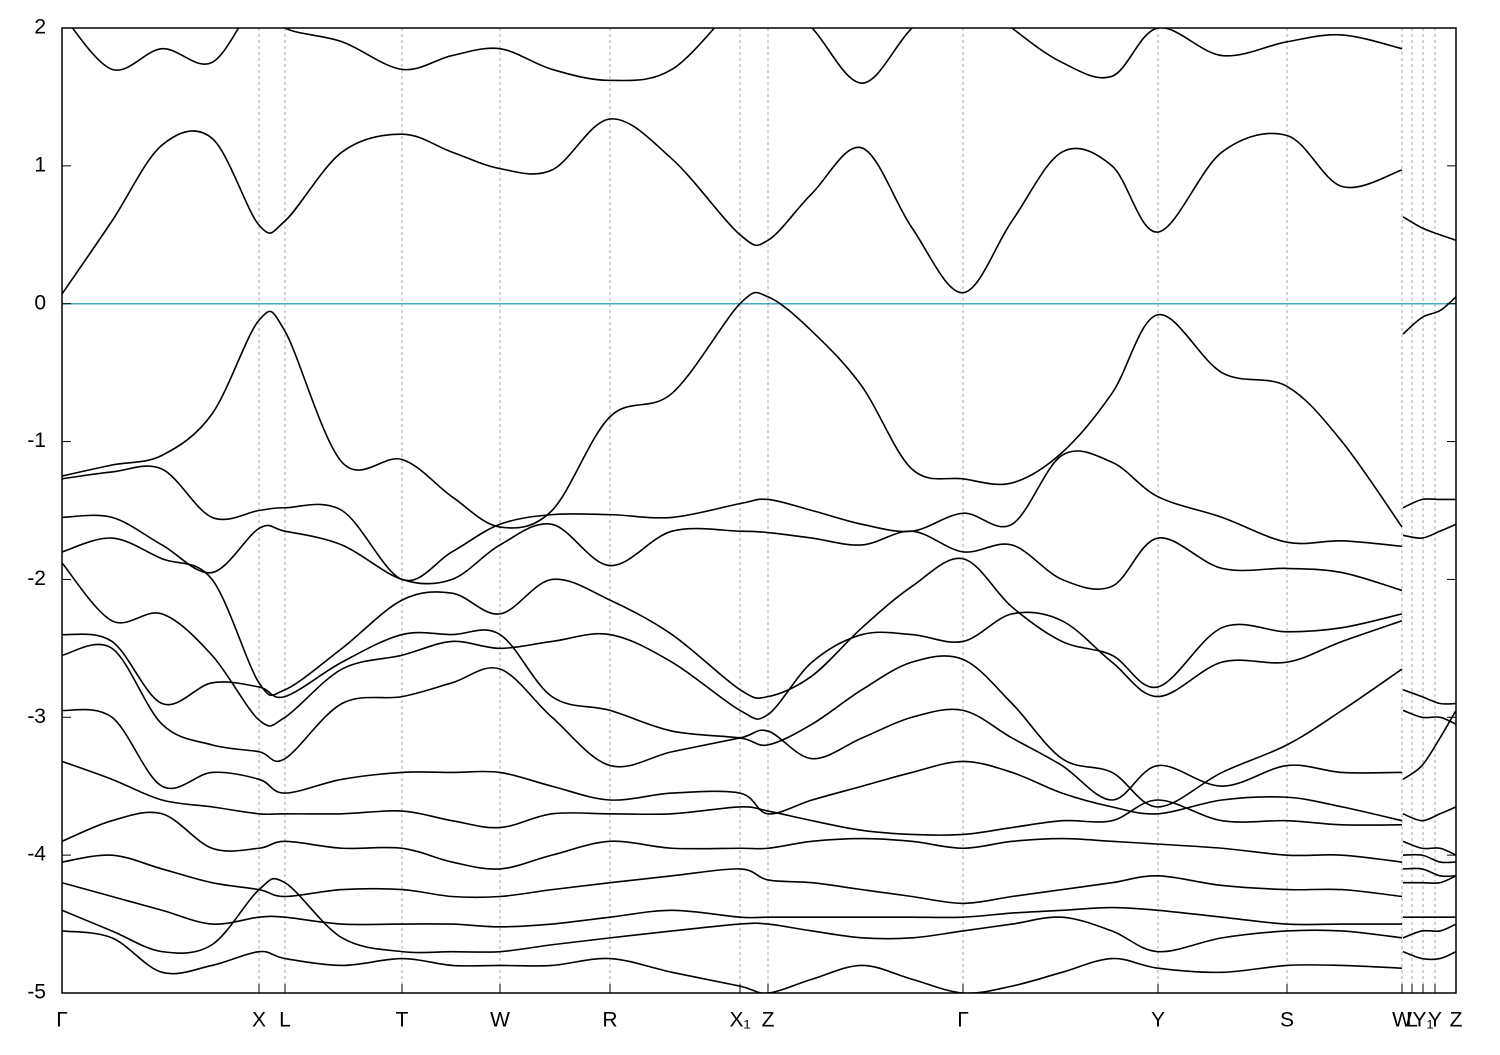  Describe the element at coordinates (36, 854) in the screenshot. I see `y-tick-label: -4` at that location.